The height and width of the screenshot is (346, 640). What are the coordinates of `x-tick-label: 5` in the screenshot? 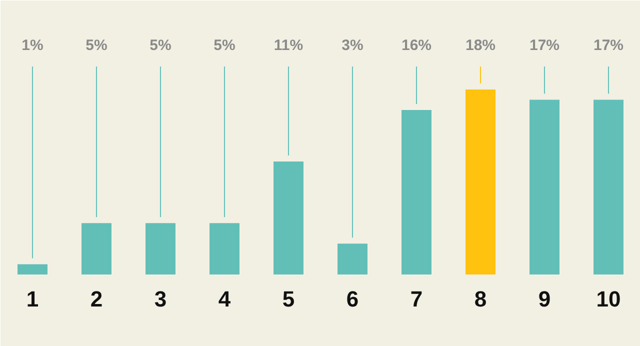 It's located at (288, 299).